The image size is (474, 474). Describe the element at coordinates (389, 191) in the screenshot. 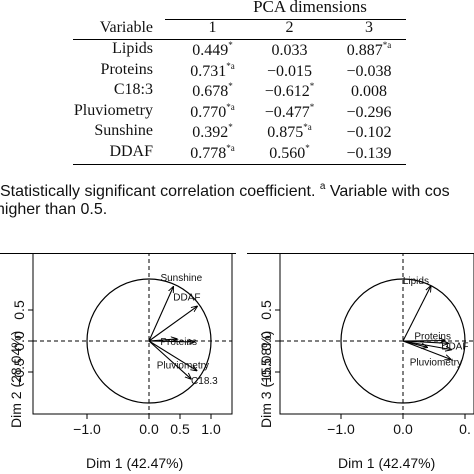

I see `footnote-text-b: Variable with cos` at that location.